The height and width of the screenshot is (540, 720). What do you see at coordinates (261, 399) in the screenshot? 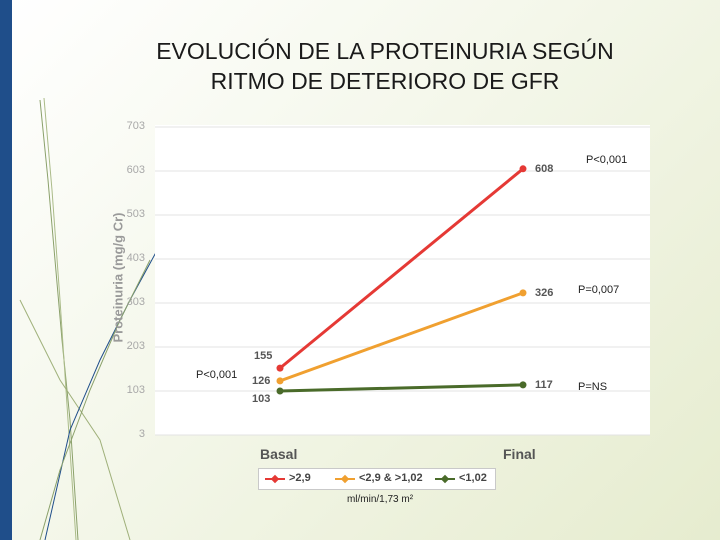
I see `data-label-3-1: 103` at bounding box center [261, 399].